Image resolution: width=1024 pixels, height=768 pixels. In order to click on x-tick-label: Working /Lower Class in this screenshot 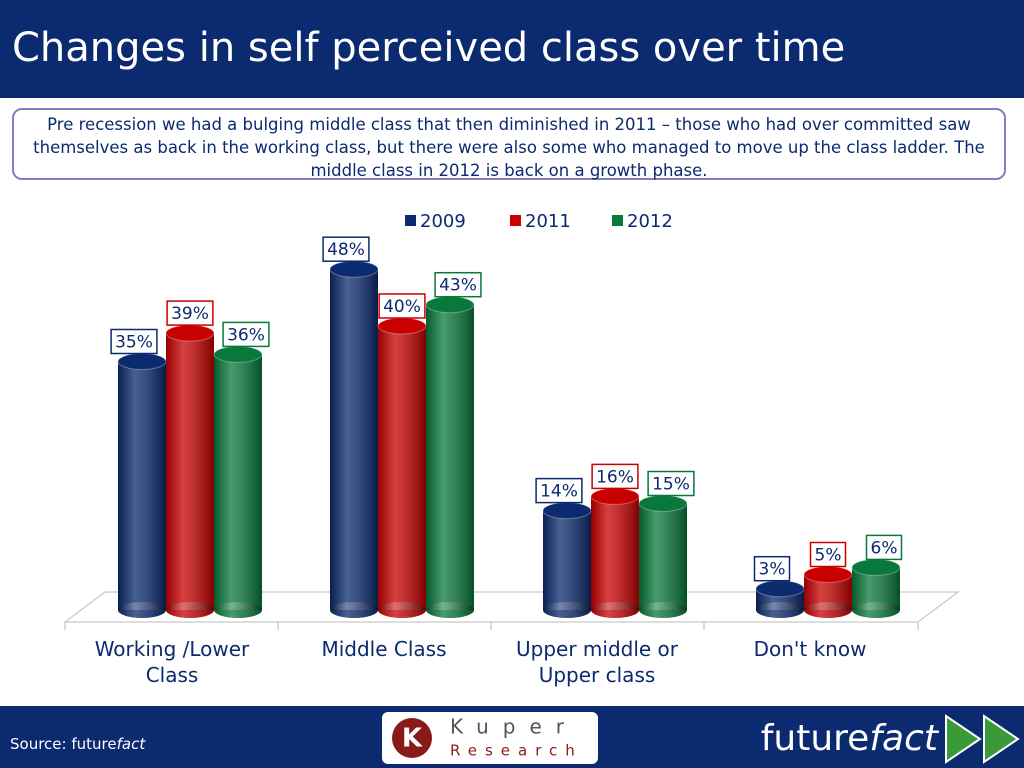, I will do `click(172, 662)`.